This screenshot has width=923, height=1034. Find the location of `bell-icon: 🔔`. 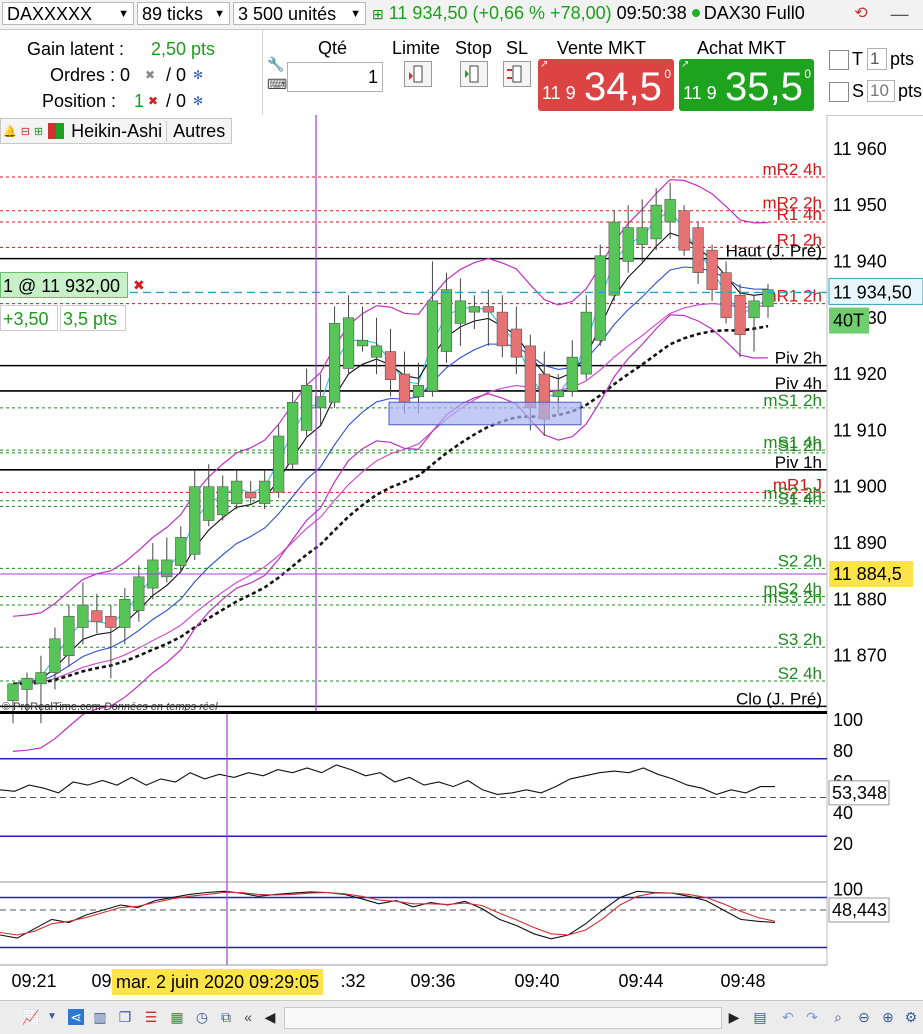

bell-icon: 🔔 is located at coordinates (10, 131).